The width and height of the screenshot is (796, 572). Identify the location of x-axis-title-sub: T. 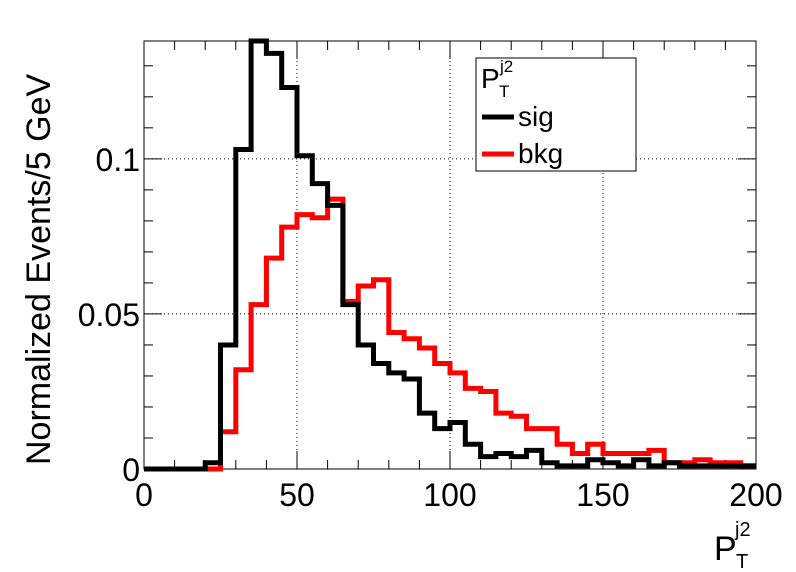
(742, 561).